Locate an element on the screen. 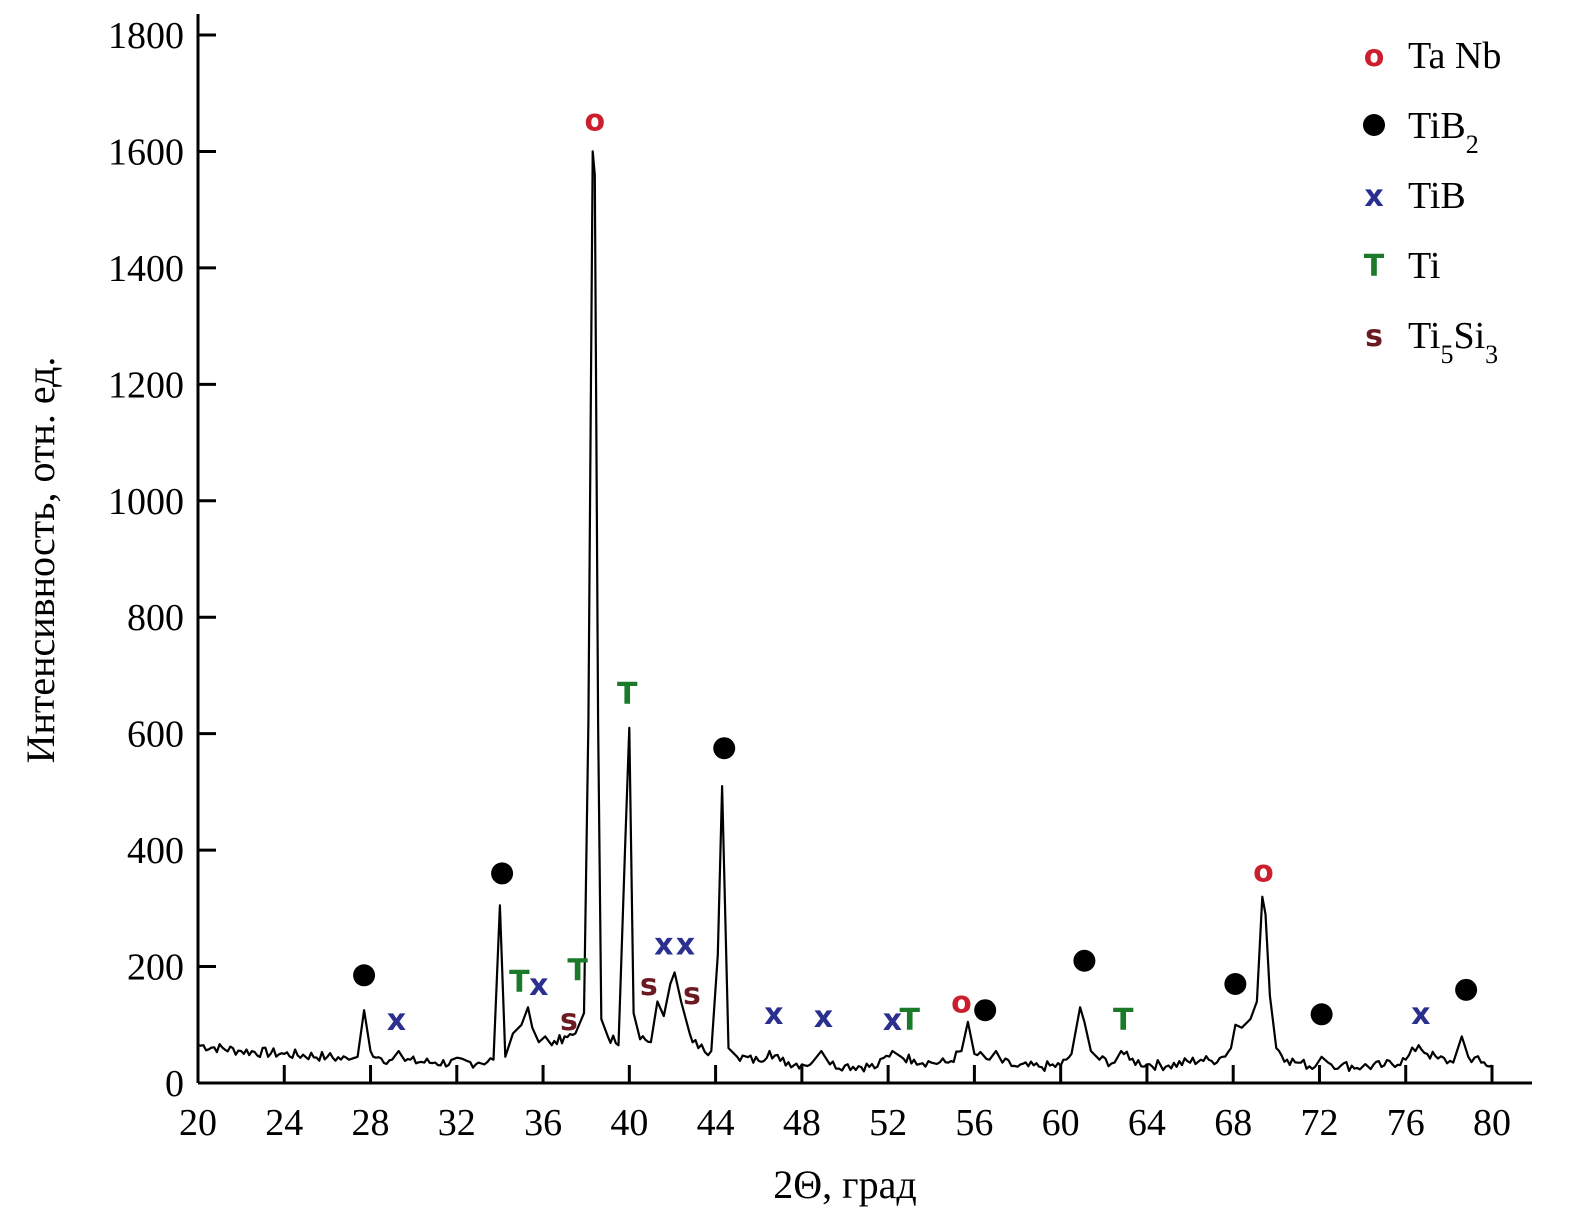 This screenshot has height=1226, width=1569. legend-item: x TiB is located at coordinates (1414, 196).